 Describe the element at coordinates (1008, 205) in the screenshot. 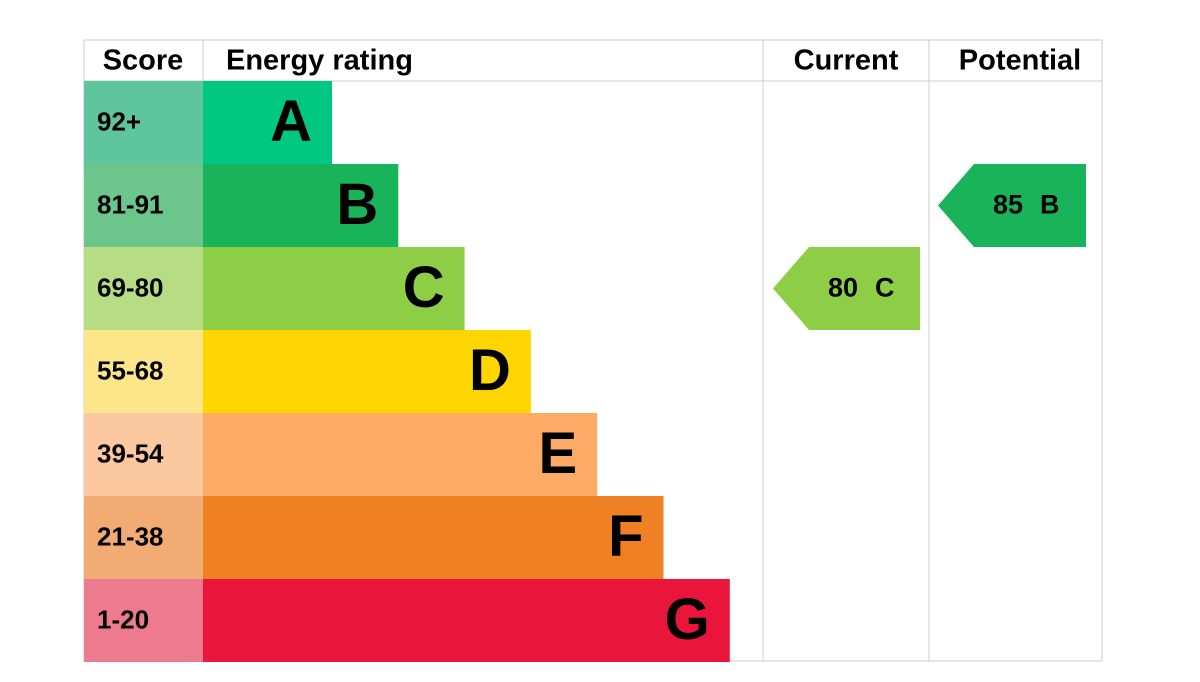

I see `arrow-score: 85` at that location.